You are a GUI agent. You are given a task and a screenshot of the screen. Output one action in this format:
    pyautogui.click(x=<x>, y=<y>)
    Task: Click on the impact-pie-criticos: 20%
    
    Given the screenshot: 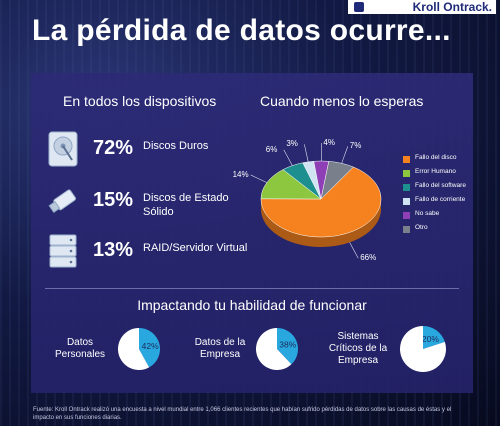 What is the action you would take?
    pyautogui.click(x=423, y=349)
    